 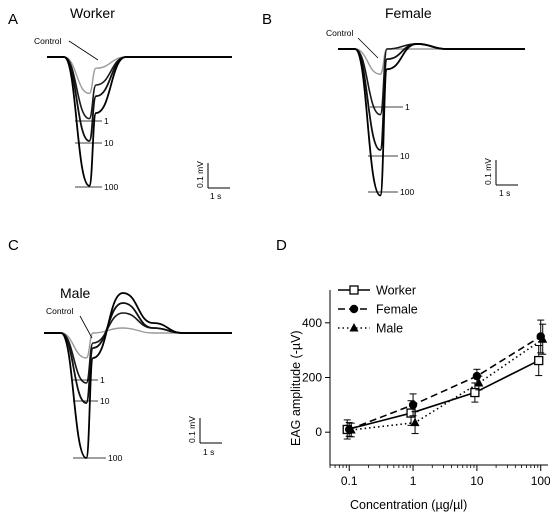 What do you see at coordinates (312, 323) in the screenshot?
I see `y-tick-label: 400` at bounding box center [312, 323].